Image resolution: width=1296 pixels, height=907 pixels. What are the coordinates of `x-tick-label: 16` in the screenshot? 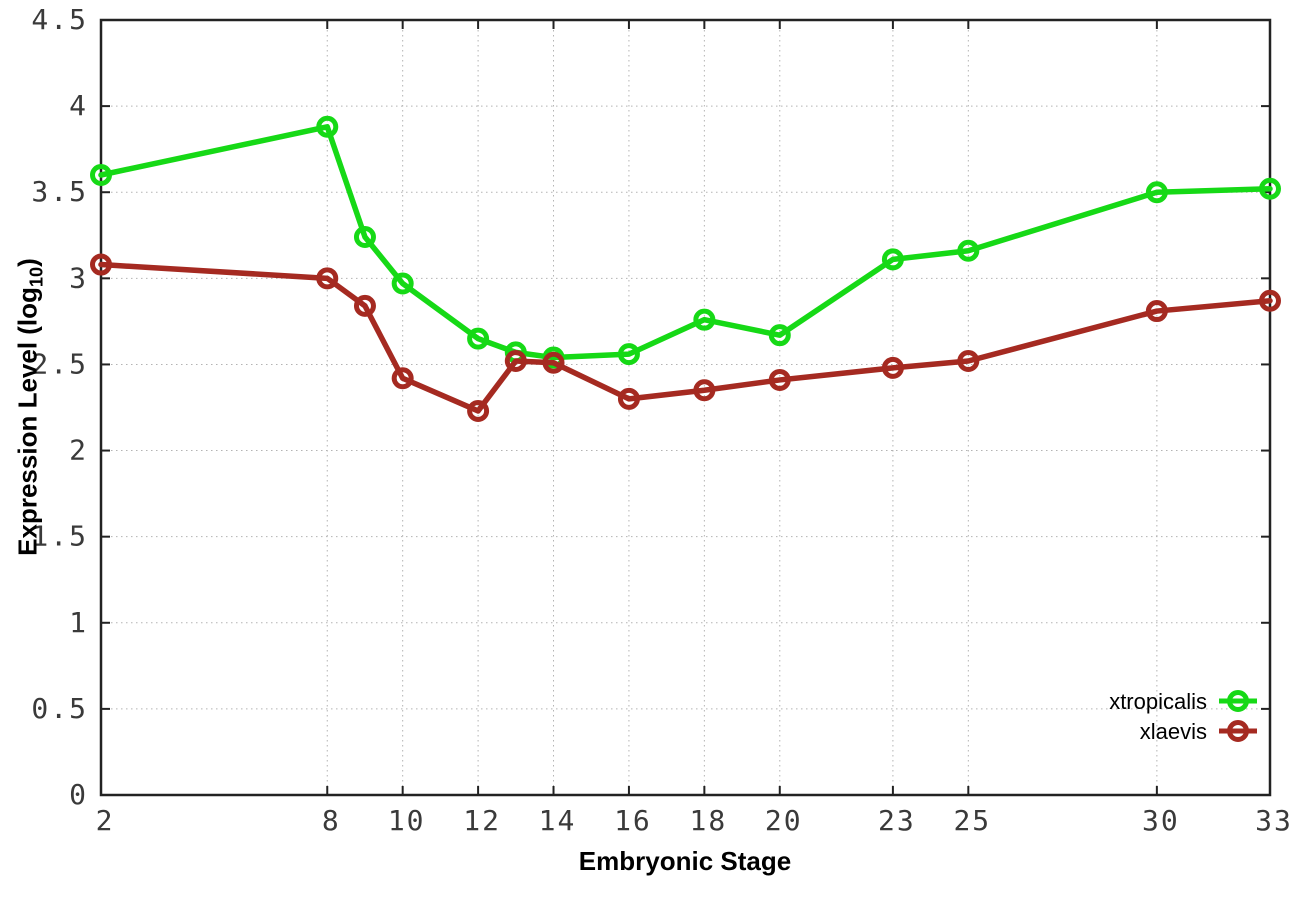 It's located at (633, 820).